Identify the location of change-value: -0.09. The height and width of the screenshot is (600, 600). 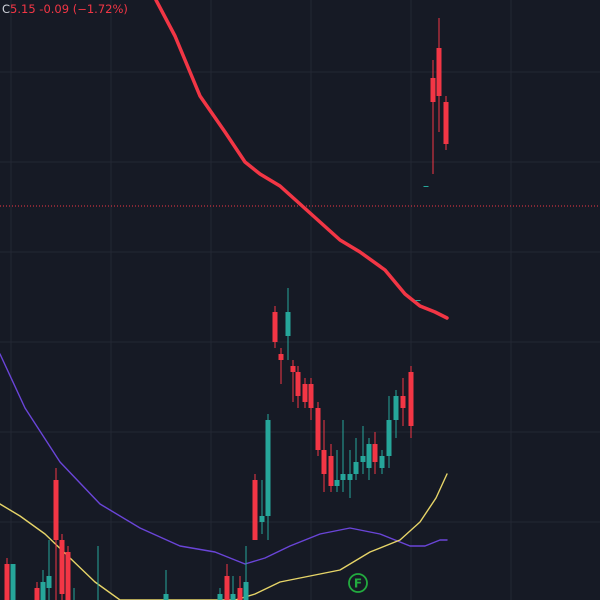
(54, 9).